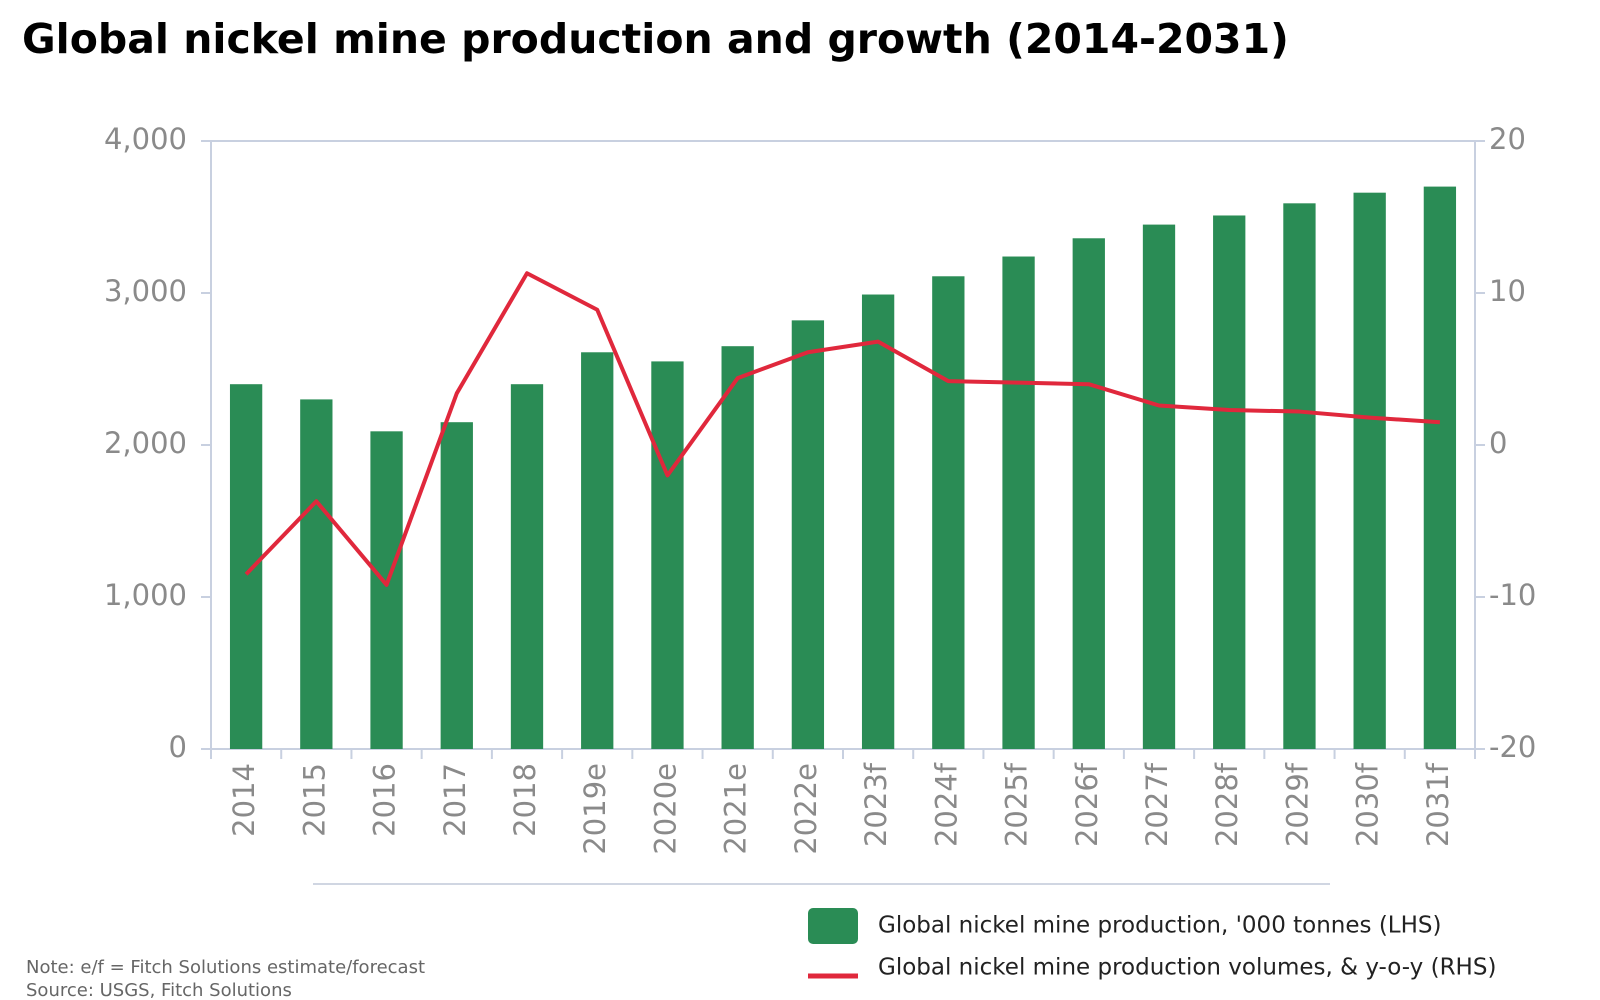 This screenshot has width=1600, height=1000. Describe the element at coordinates (159, 990) in the screenshot. I see `source: Source: USGS, Fitch Solutions` at that location.